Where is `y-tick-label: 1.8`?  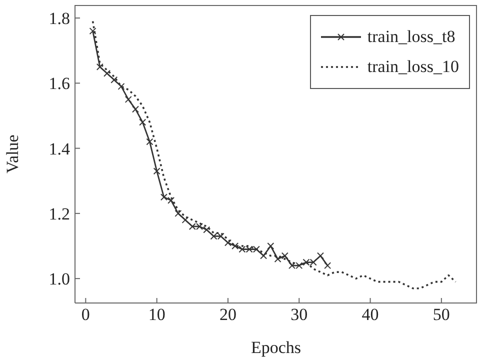 y-tick-label: 1.8 is located at coordinates (59, 18).